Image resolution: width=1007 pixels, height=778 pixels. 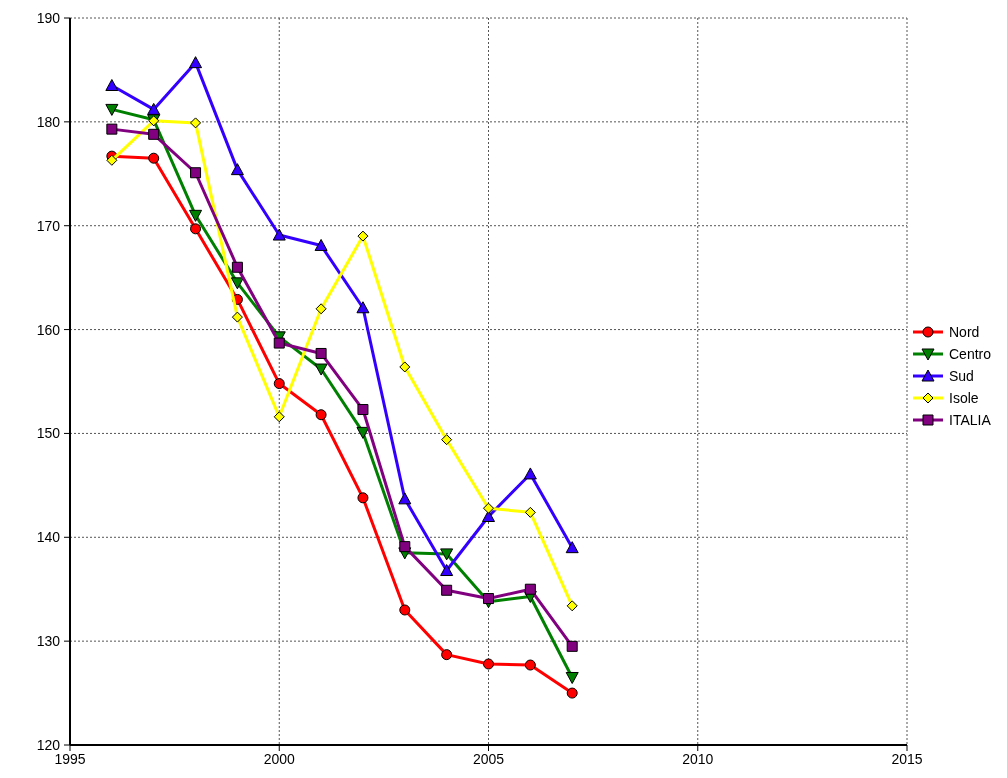 What do you see at coordinates (907, 759) in the screenshot?
I see `x-tick-label: 2015` at bounding box center [907, 759].